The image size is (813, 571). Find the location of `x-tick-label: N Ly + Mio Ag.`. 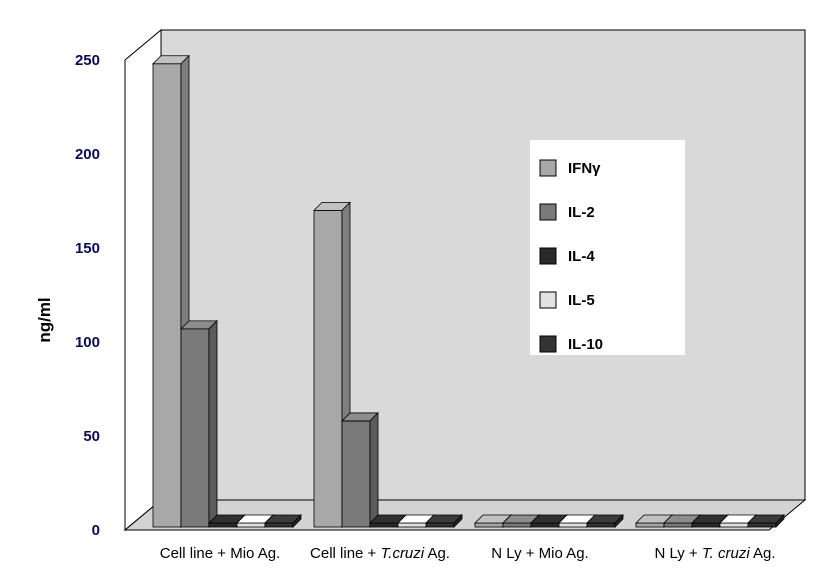

x-tick-label: N Ly + Mio Ag. is located at coordinates (539, 553).